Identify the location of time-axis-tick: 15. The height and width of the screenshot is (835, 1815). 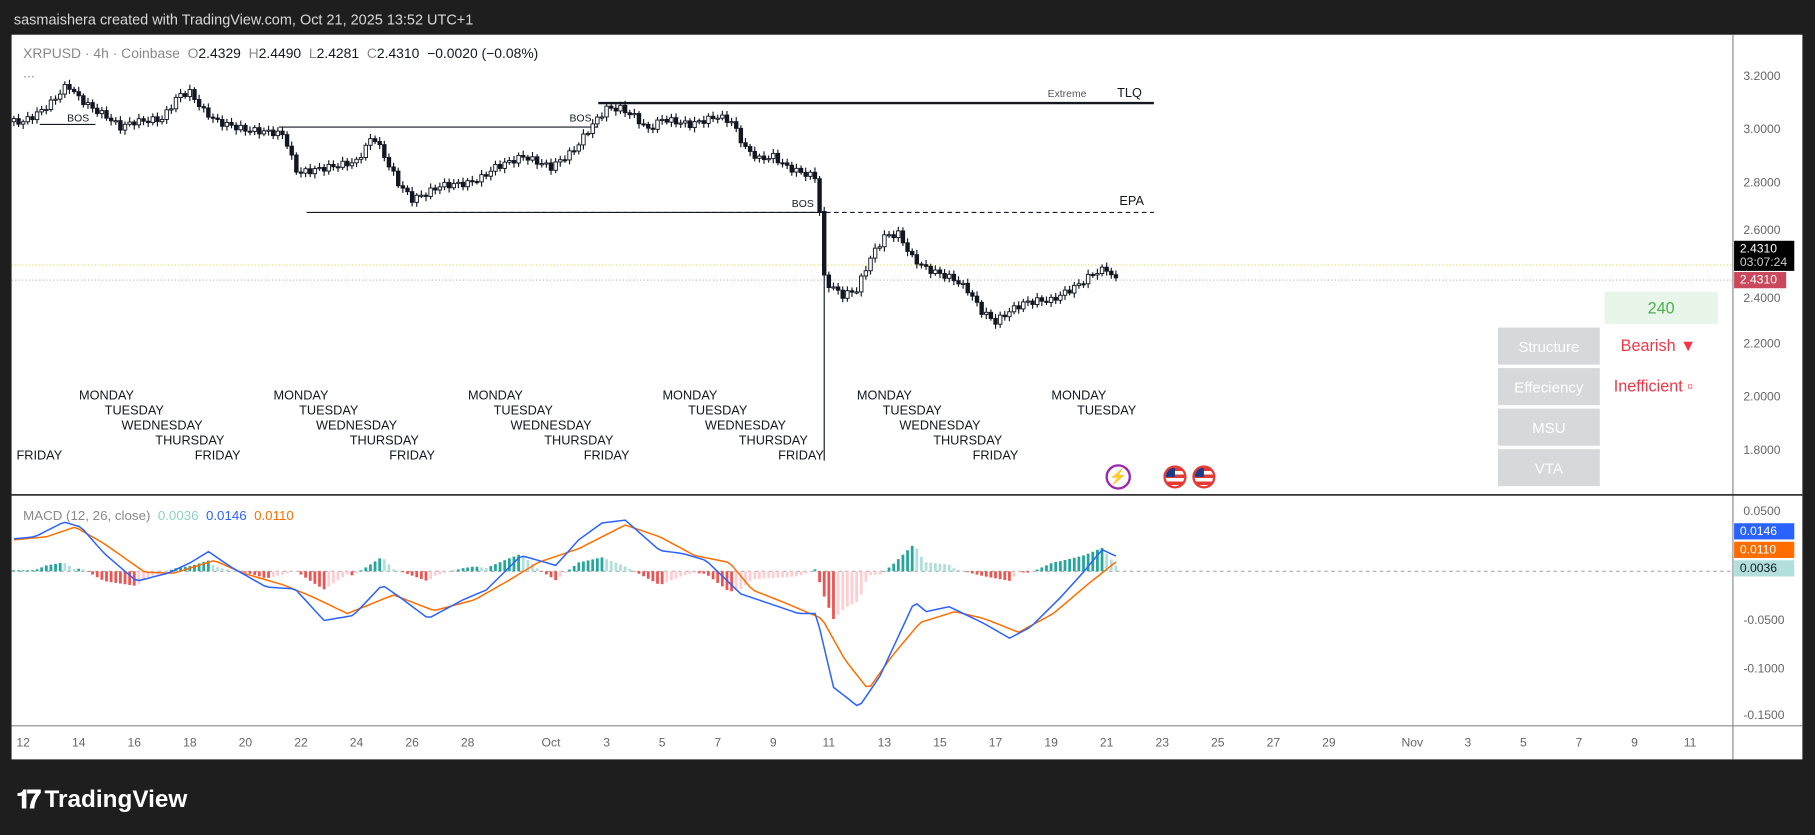
(940, 743).